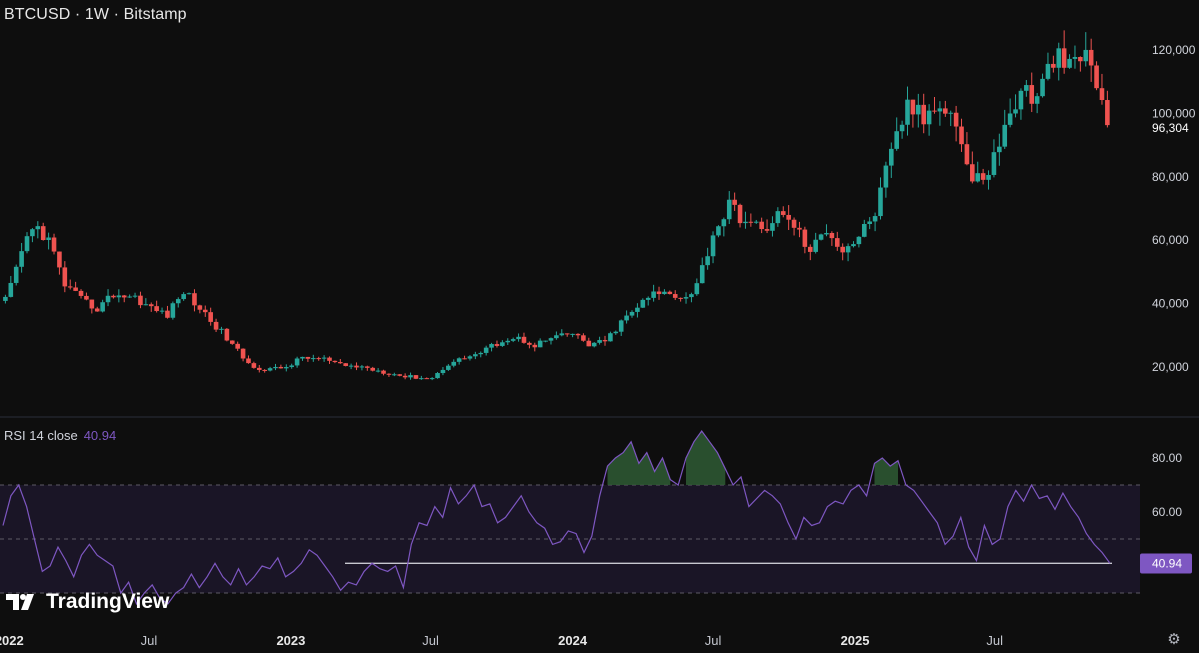  I want to click on last-price-marker: 96,304, so click(1171, 128).